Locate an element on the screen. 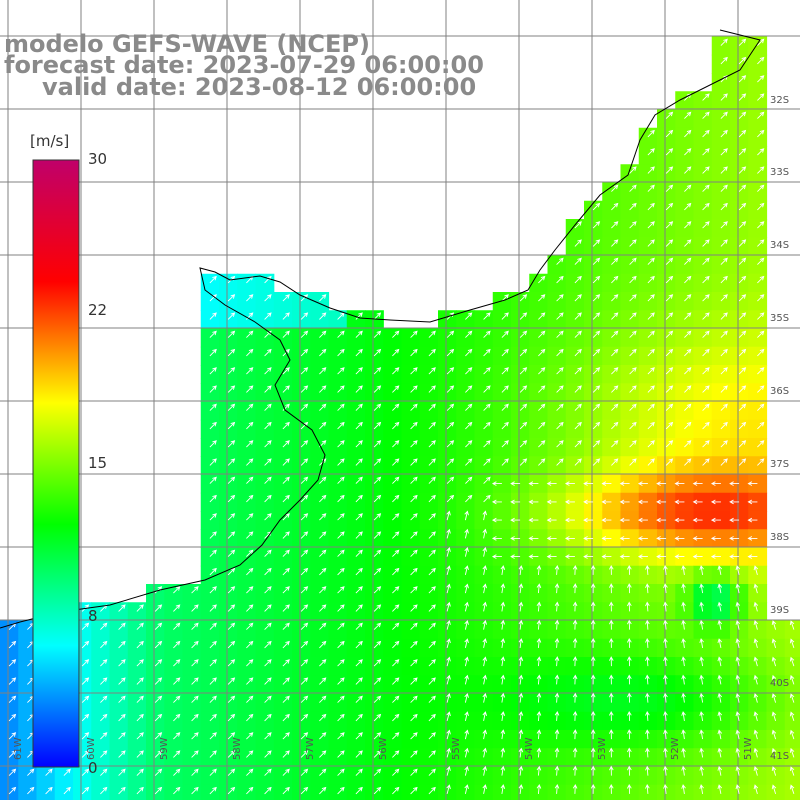  lat-label-34s: 34S is located at coordinates (780, 245).